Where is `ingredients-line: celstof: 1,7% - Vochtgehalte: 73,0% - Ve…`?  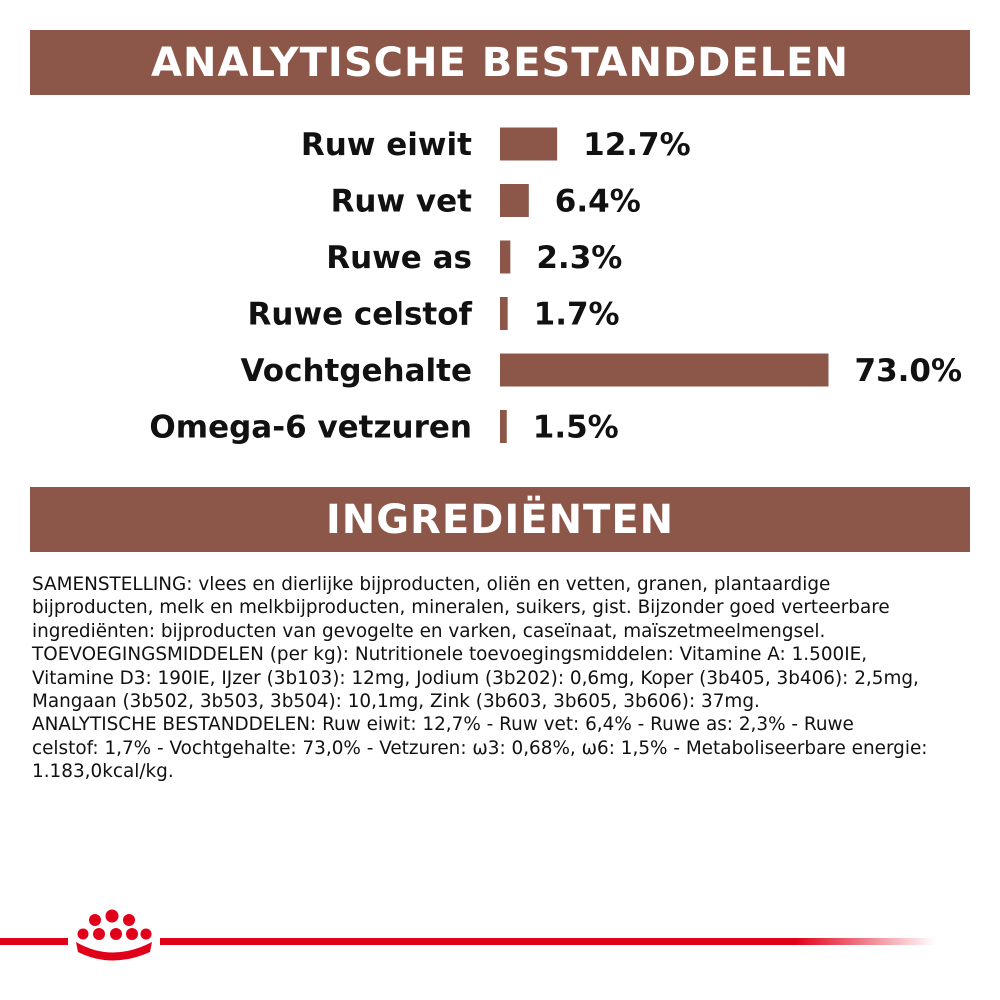
ingredients-line: celstof: 1,7% - Vochtgehalte: 73,0% - Ve… is located at coordinates (480, 748).